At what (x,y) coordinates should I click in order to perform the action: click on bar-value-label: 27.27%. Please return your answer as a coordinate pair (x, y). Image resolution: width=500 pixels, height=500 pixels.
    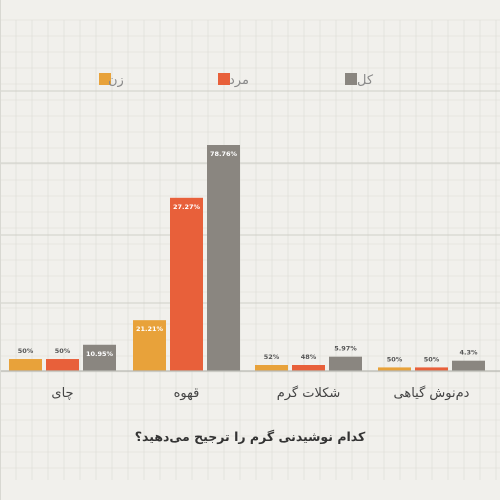
    Looking at the image, I should click on (187, 207).